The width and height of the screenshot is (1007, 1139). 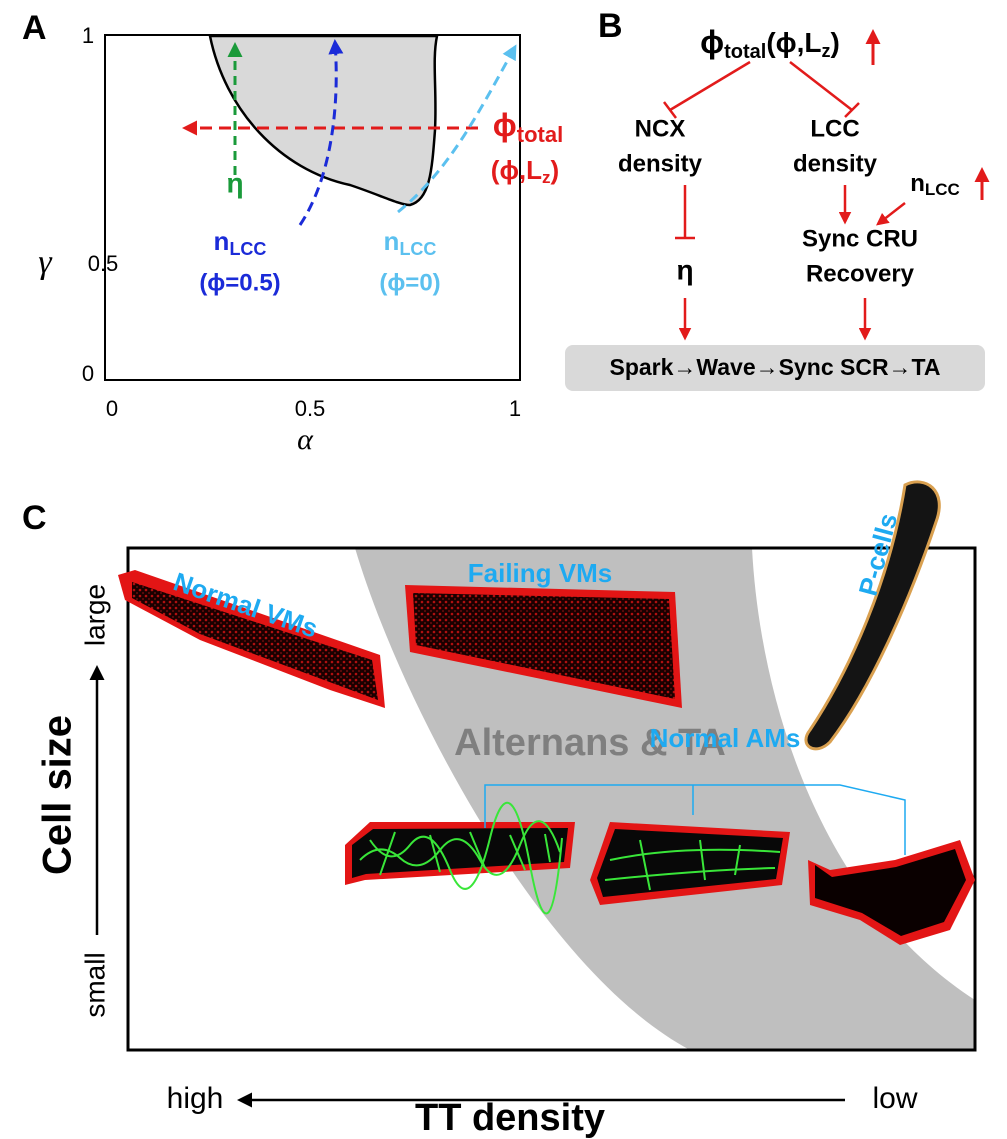 What do you see at coordinates (94, 615) in the screenshot?
I see `y-end-label: large` at bounding box center [94, 615].